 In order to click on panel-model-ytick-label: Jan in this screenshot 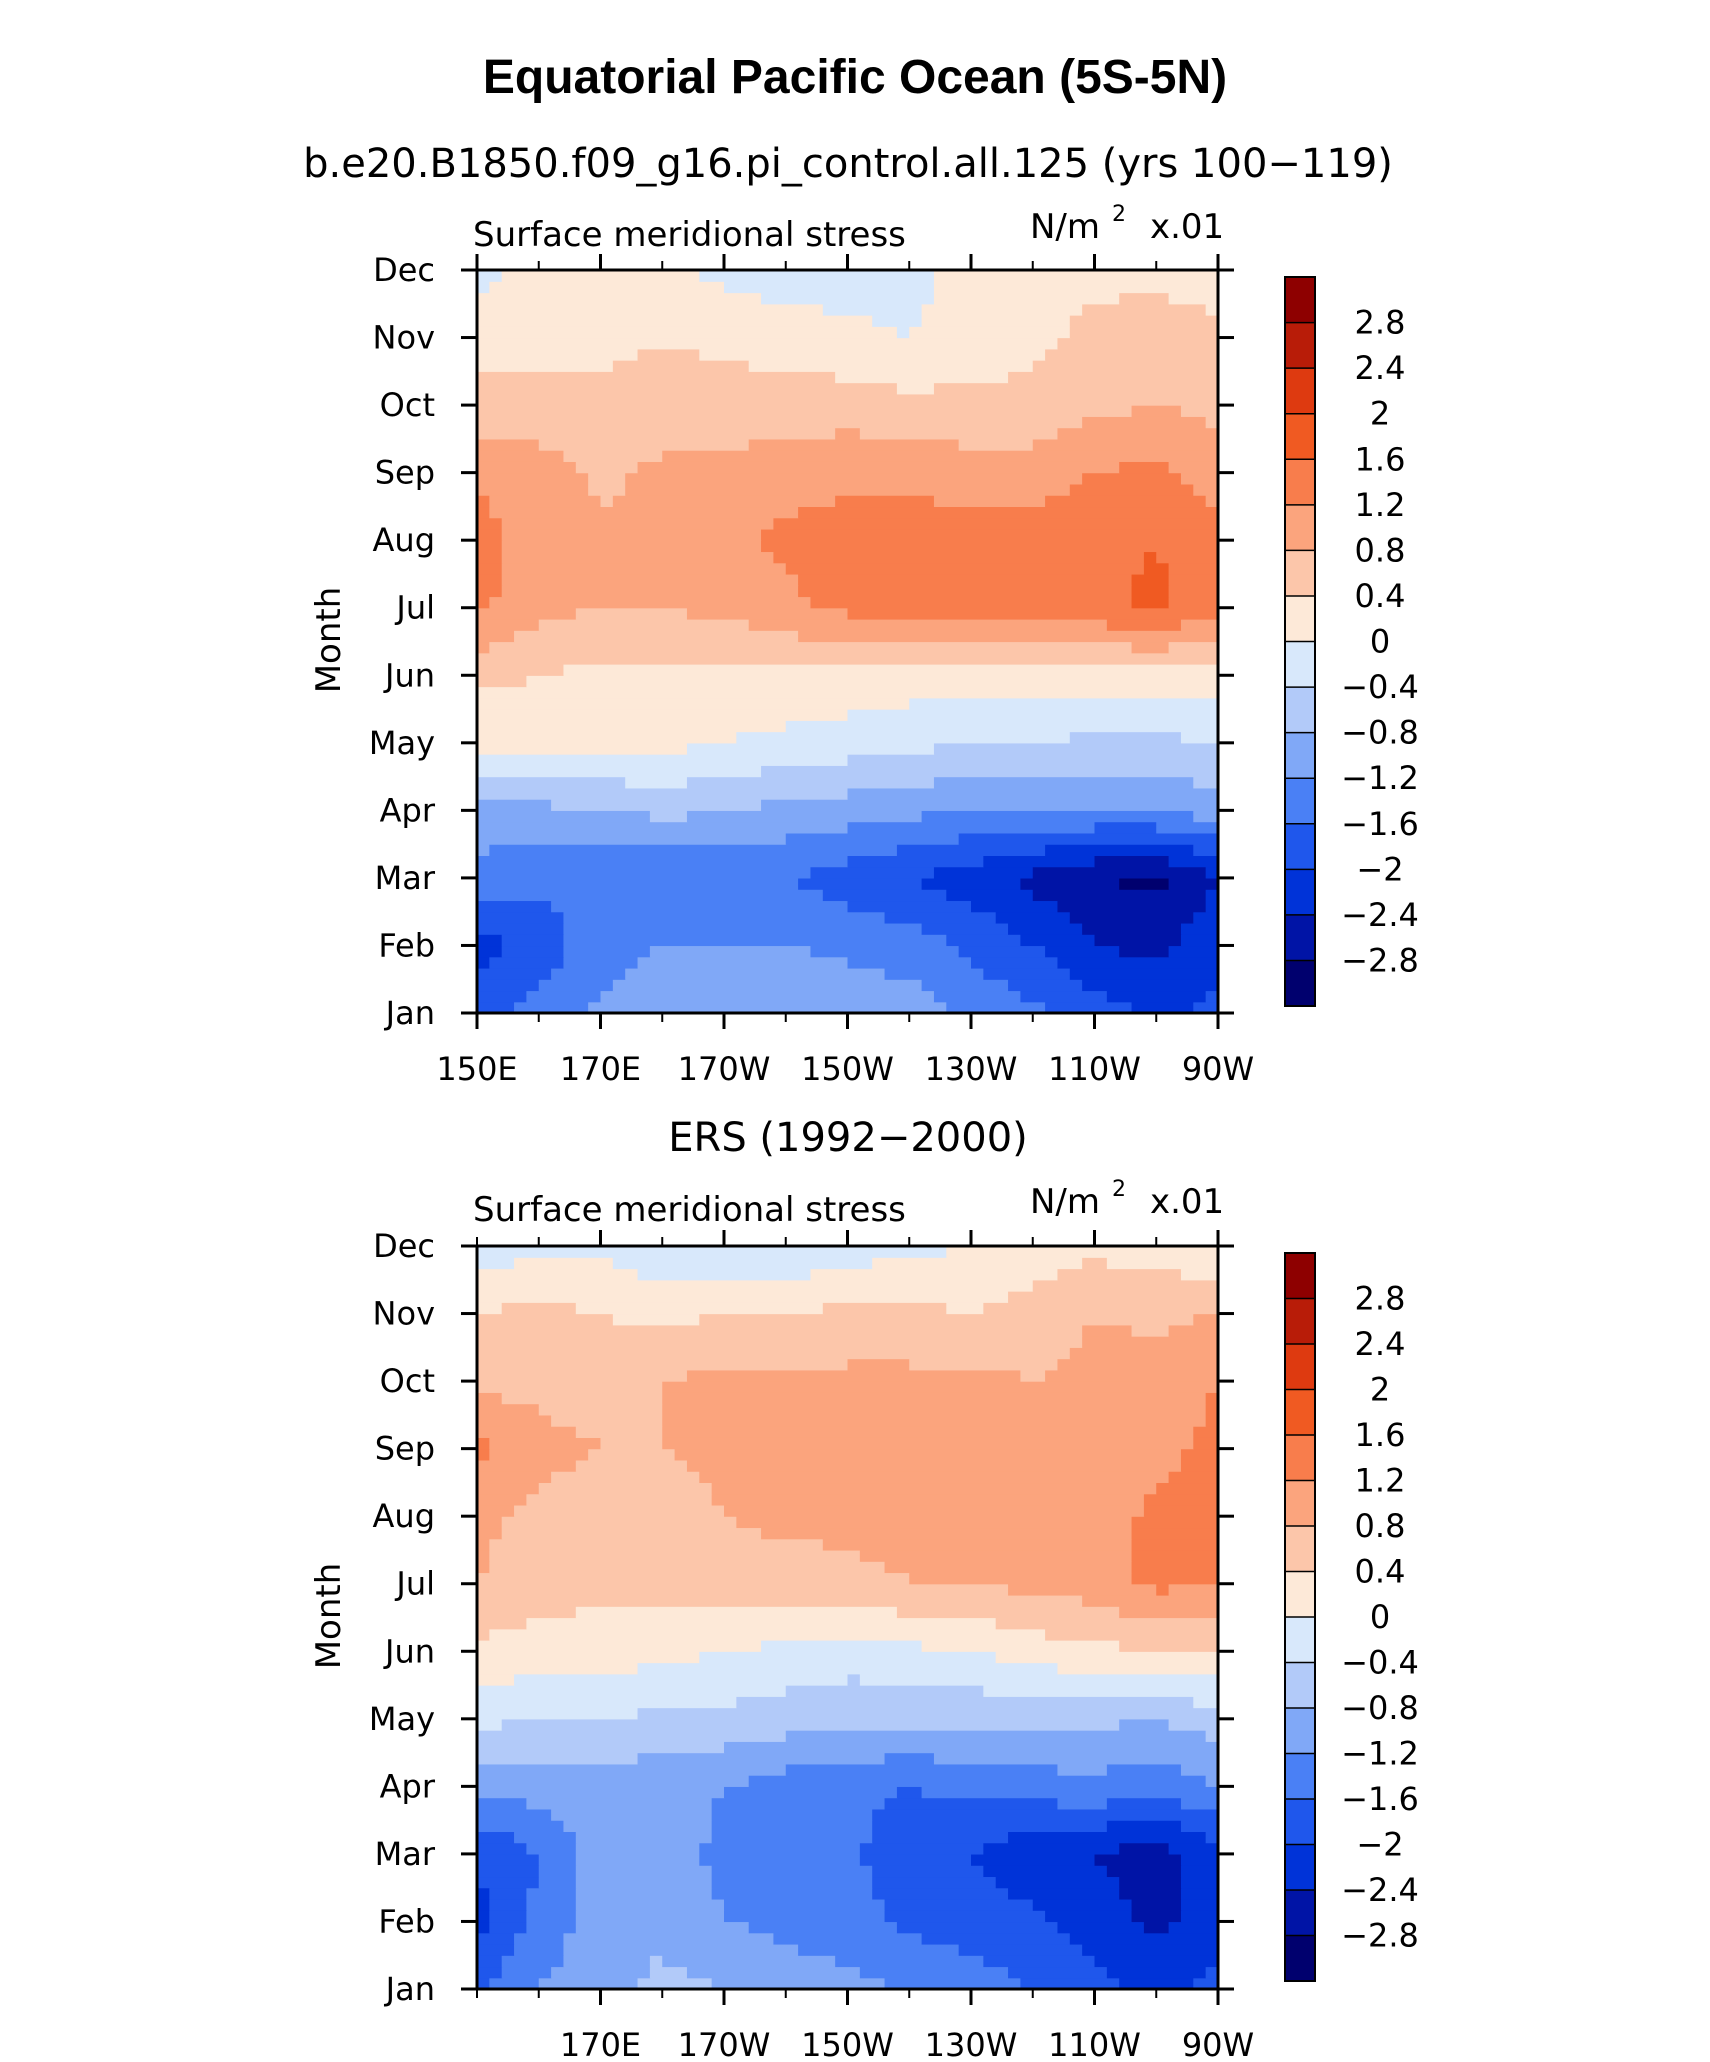, I will do `click(409, 1013)`.